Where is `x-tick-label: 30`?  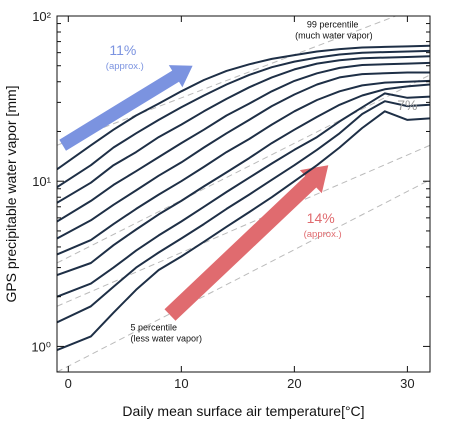
x-tick-label: 30 is located at coordinates (407, 383).